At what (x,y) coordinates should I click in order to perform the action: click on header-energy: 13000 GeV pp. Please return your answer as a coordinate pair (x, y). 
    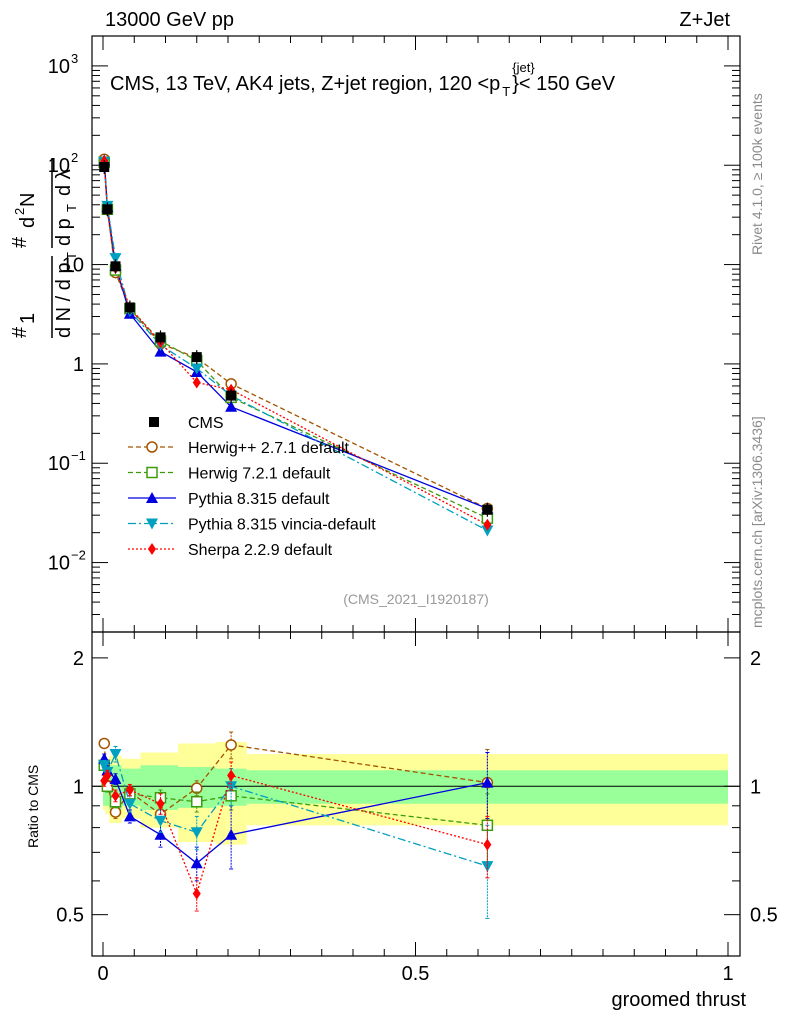
    Looking at the image, I should click on (169, 20).